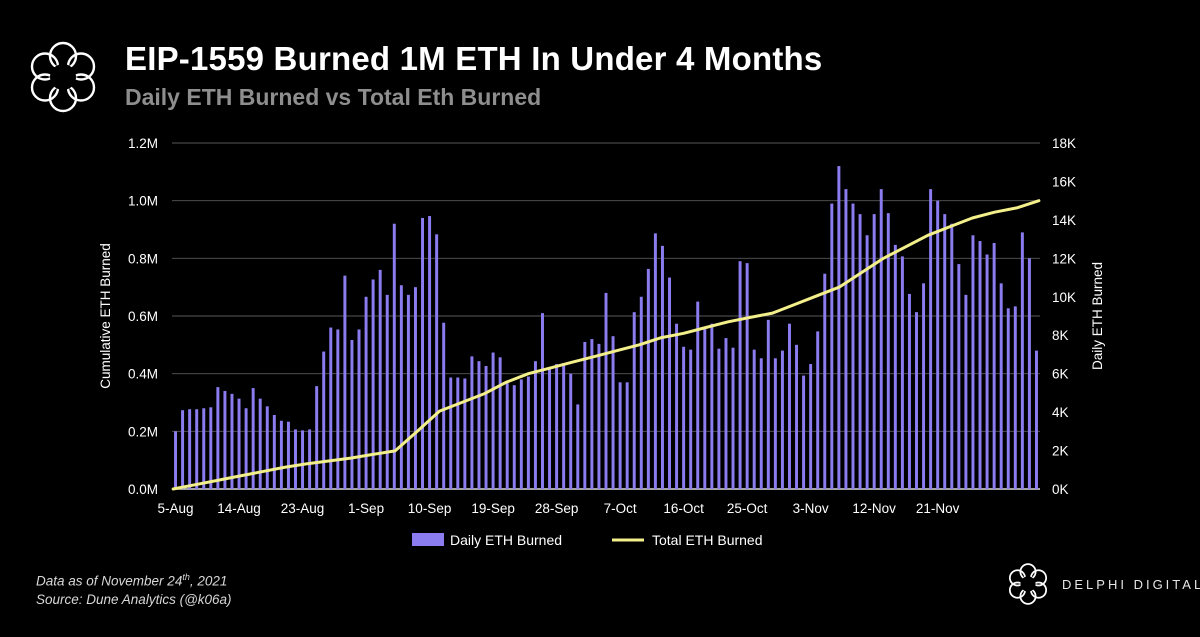  Describe the element at coordinates (938, 508) in the screenshot. I see `x-tick-label: 21-Nov` at that location.